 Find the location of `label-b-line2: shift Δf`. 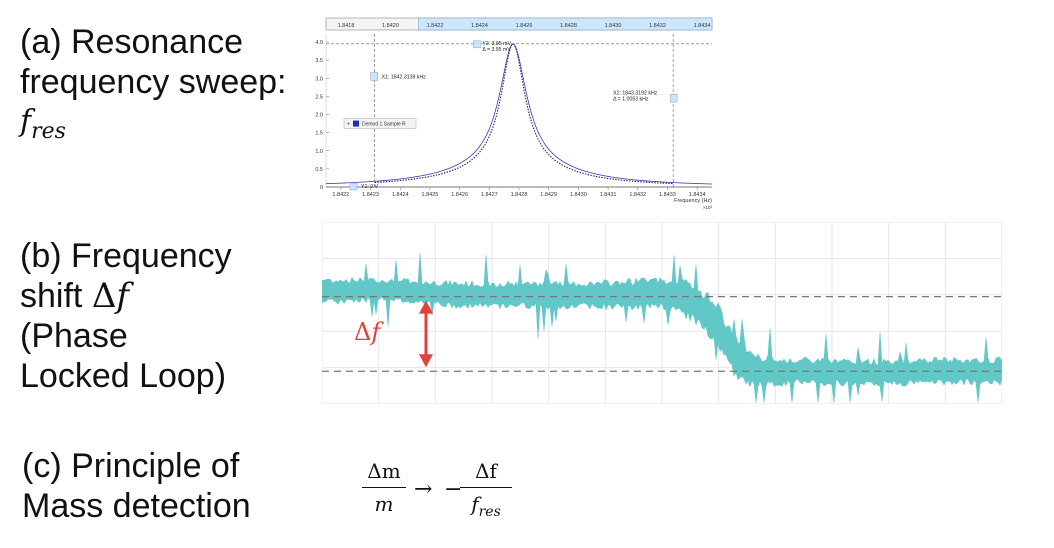

label-b-line2: shift Δf is located at coordinates (165, 296).